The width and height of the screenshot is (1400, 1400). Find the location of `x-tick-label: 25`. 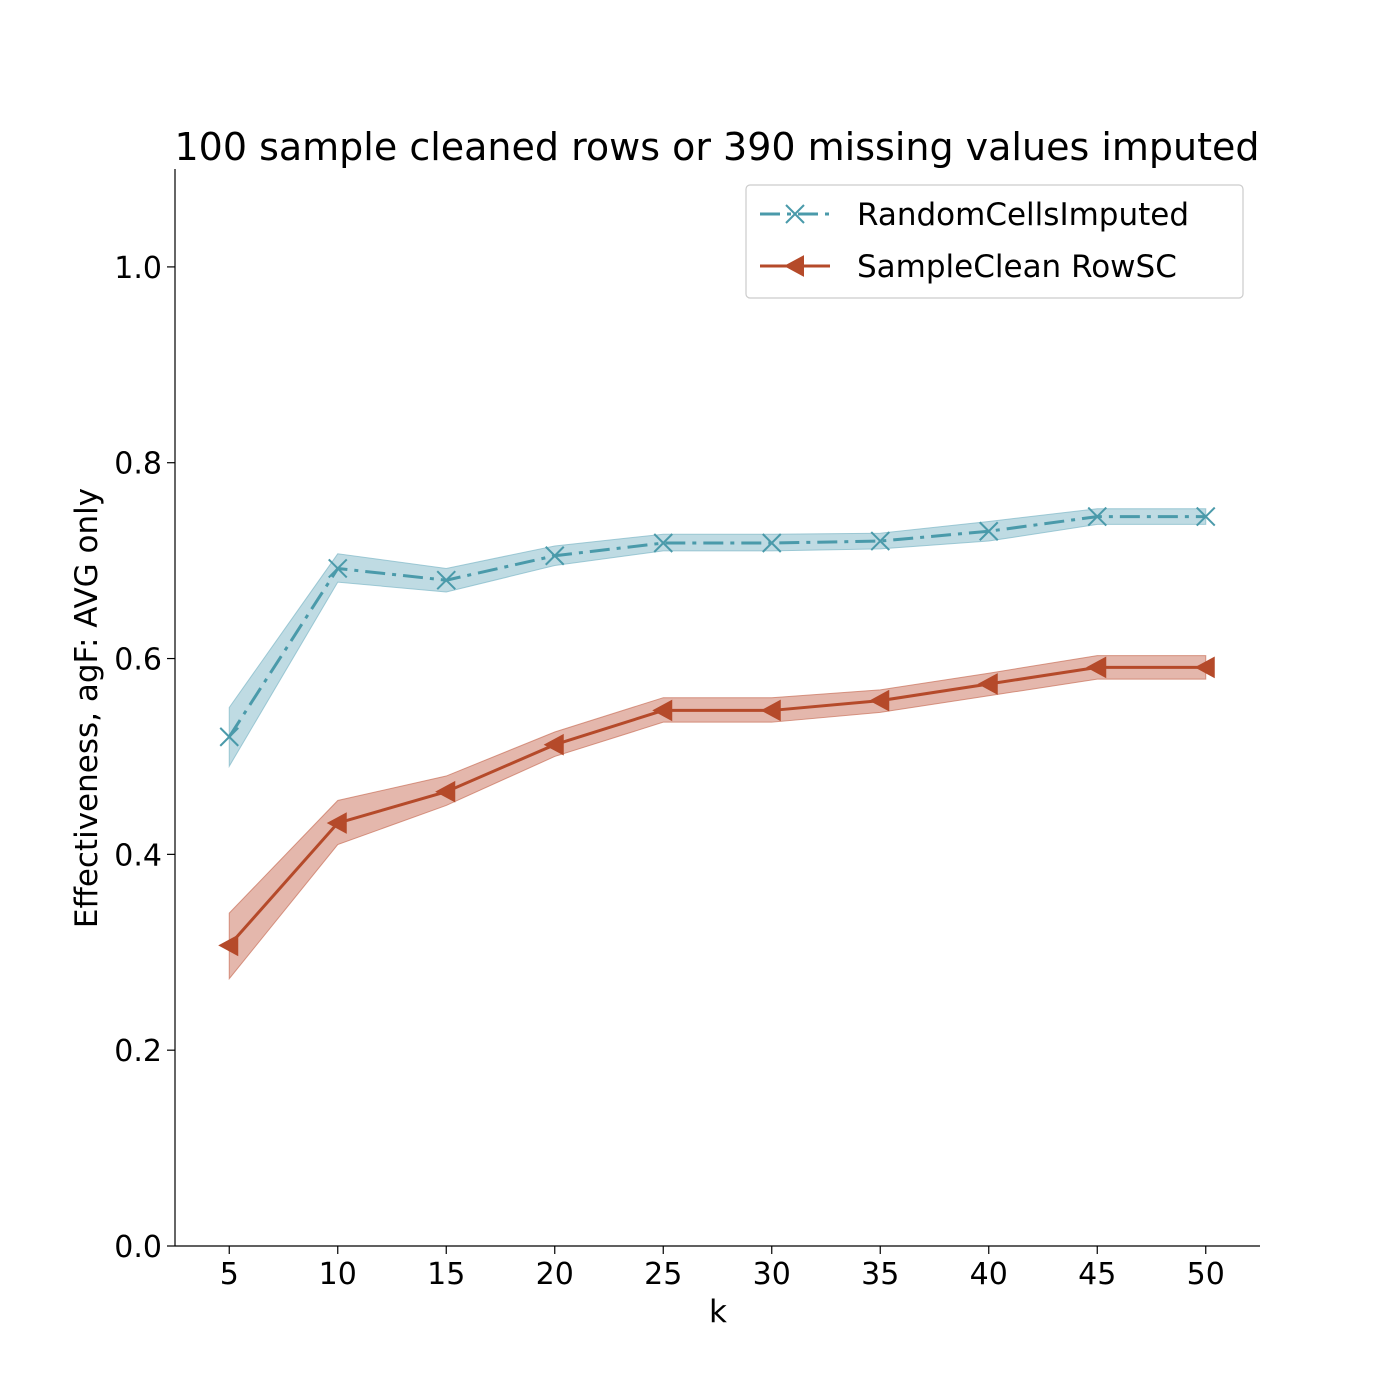

x-tick-label: 25 is located at coordinates (663, 1274).